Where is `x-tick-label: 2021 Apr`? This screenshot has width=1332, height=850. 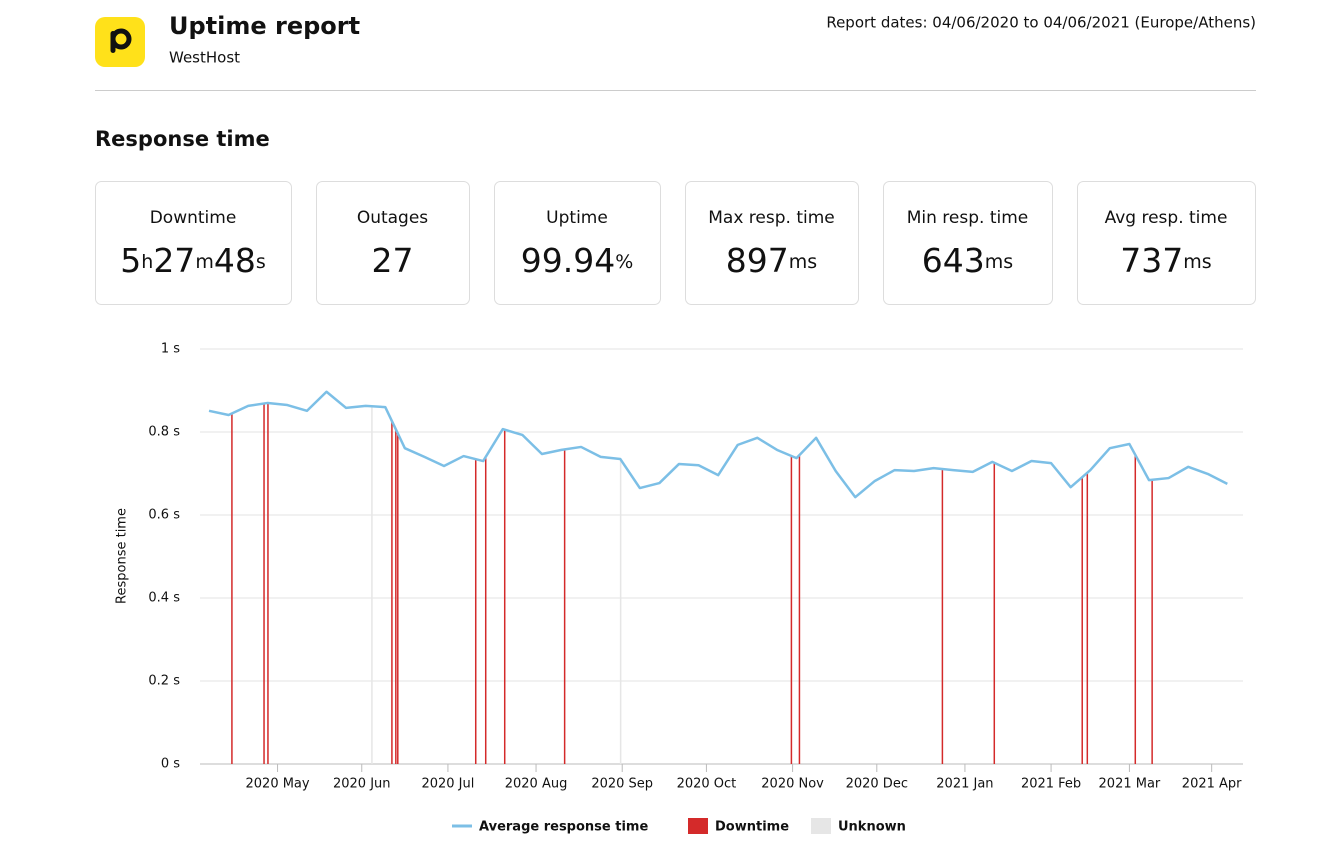
x-tick-label: 2021 Apr is located at coordinates (1212, 784).